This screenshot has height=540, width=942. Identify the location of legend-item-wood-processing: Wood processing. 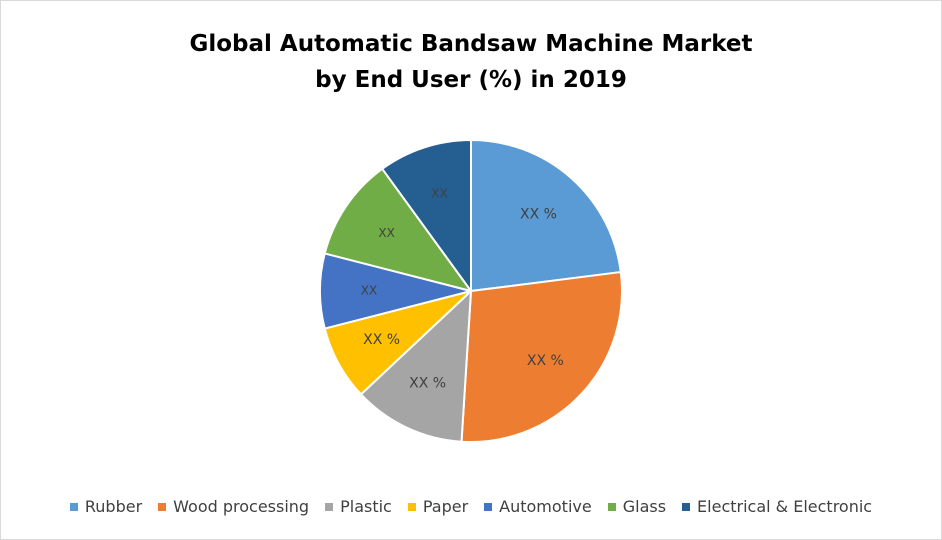
(233, 506).